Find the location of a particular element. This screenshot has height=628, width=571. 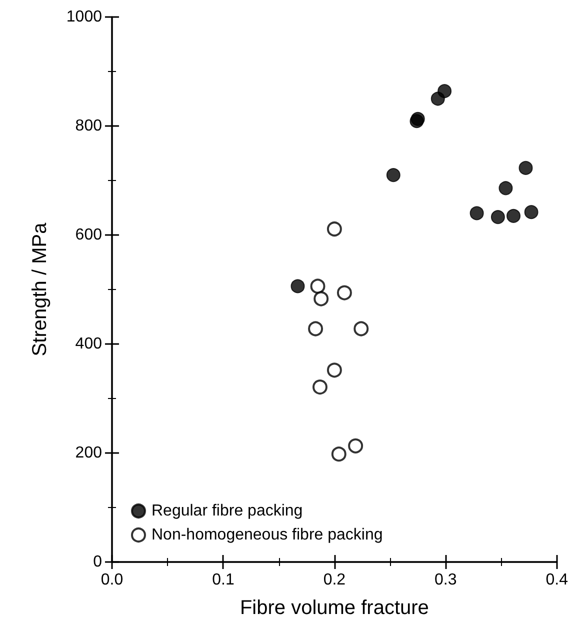

x-tick-label: 0.2 is located at coordinates (334, 580).